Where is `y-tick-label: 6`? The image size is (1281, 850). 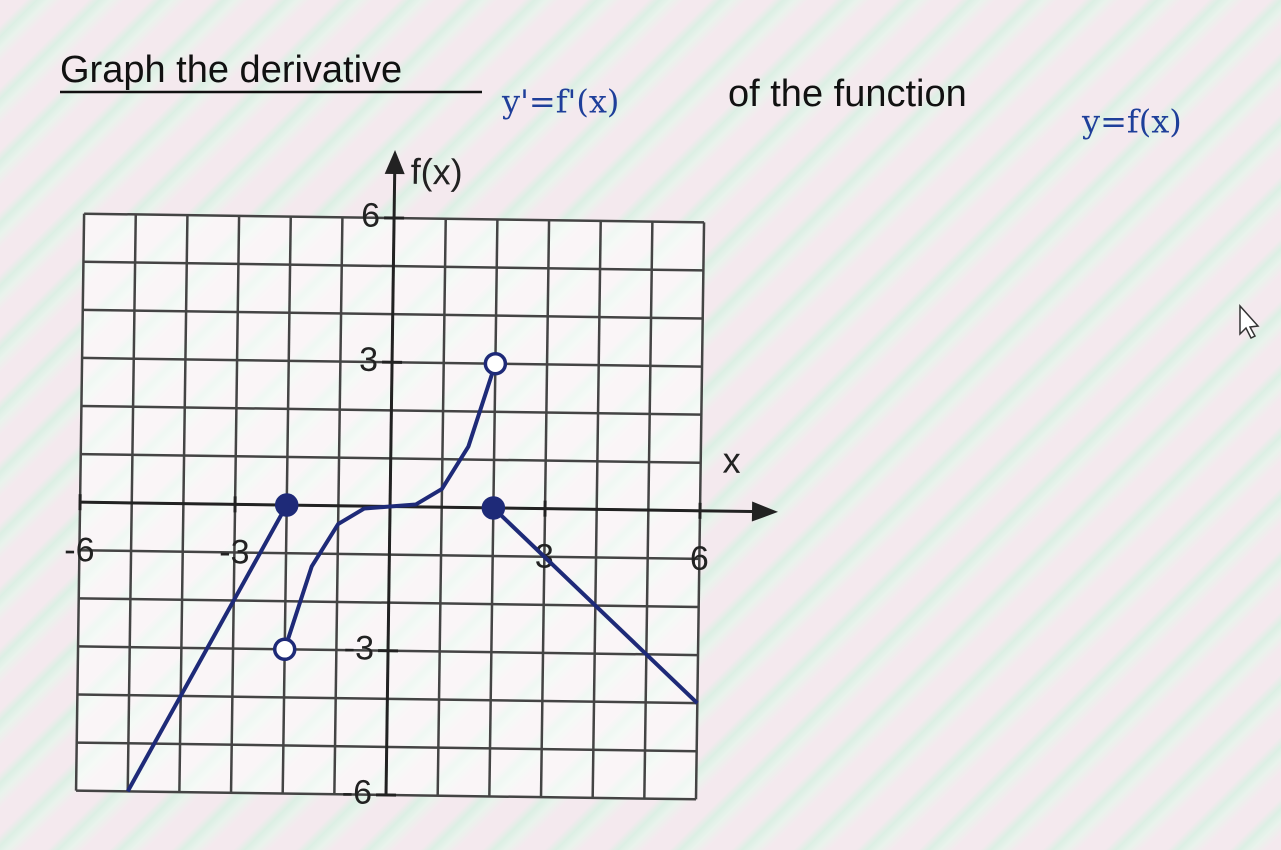 y-tick-label: 6 is located at coordinates (370, 216).